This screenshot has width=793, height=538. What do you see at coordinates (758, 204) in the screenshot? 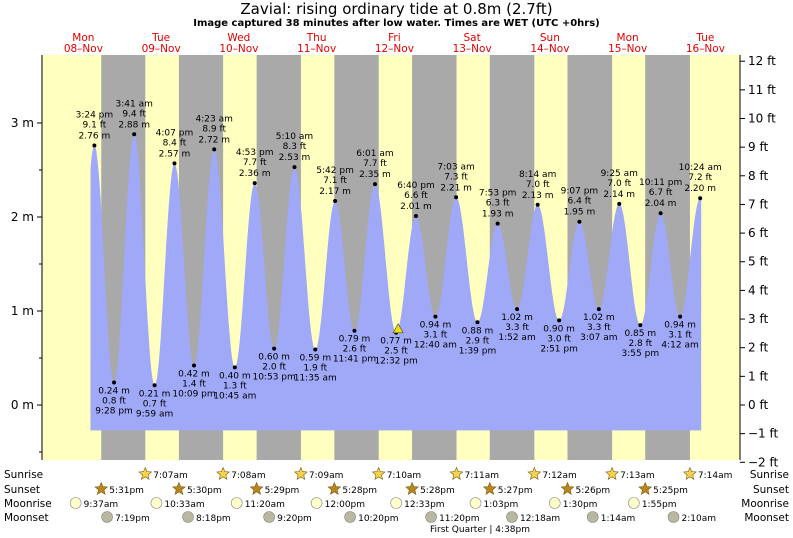
I see `right-axis-tick-label: 7 ft` at bounding box center [758, 204].